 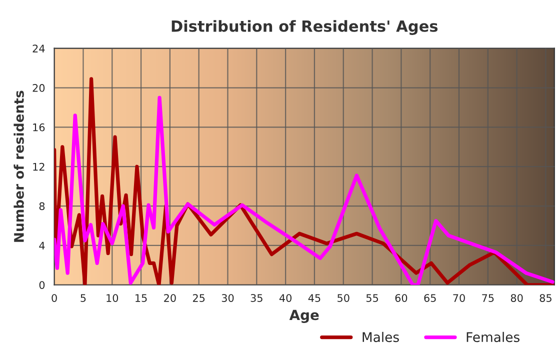 I want to click on x-axis-title: Age, so click(x=304, y=316).